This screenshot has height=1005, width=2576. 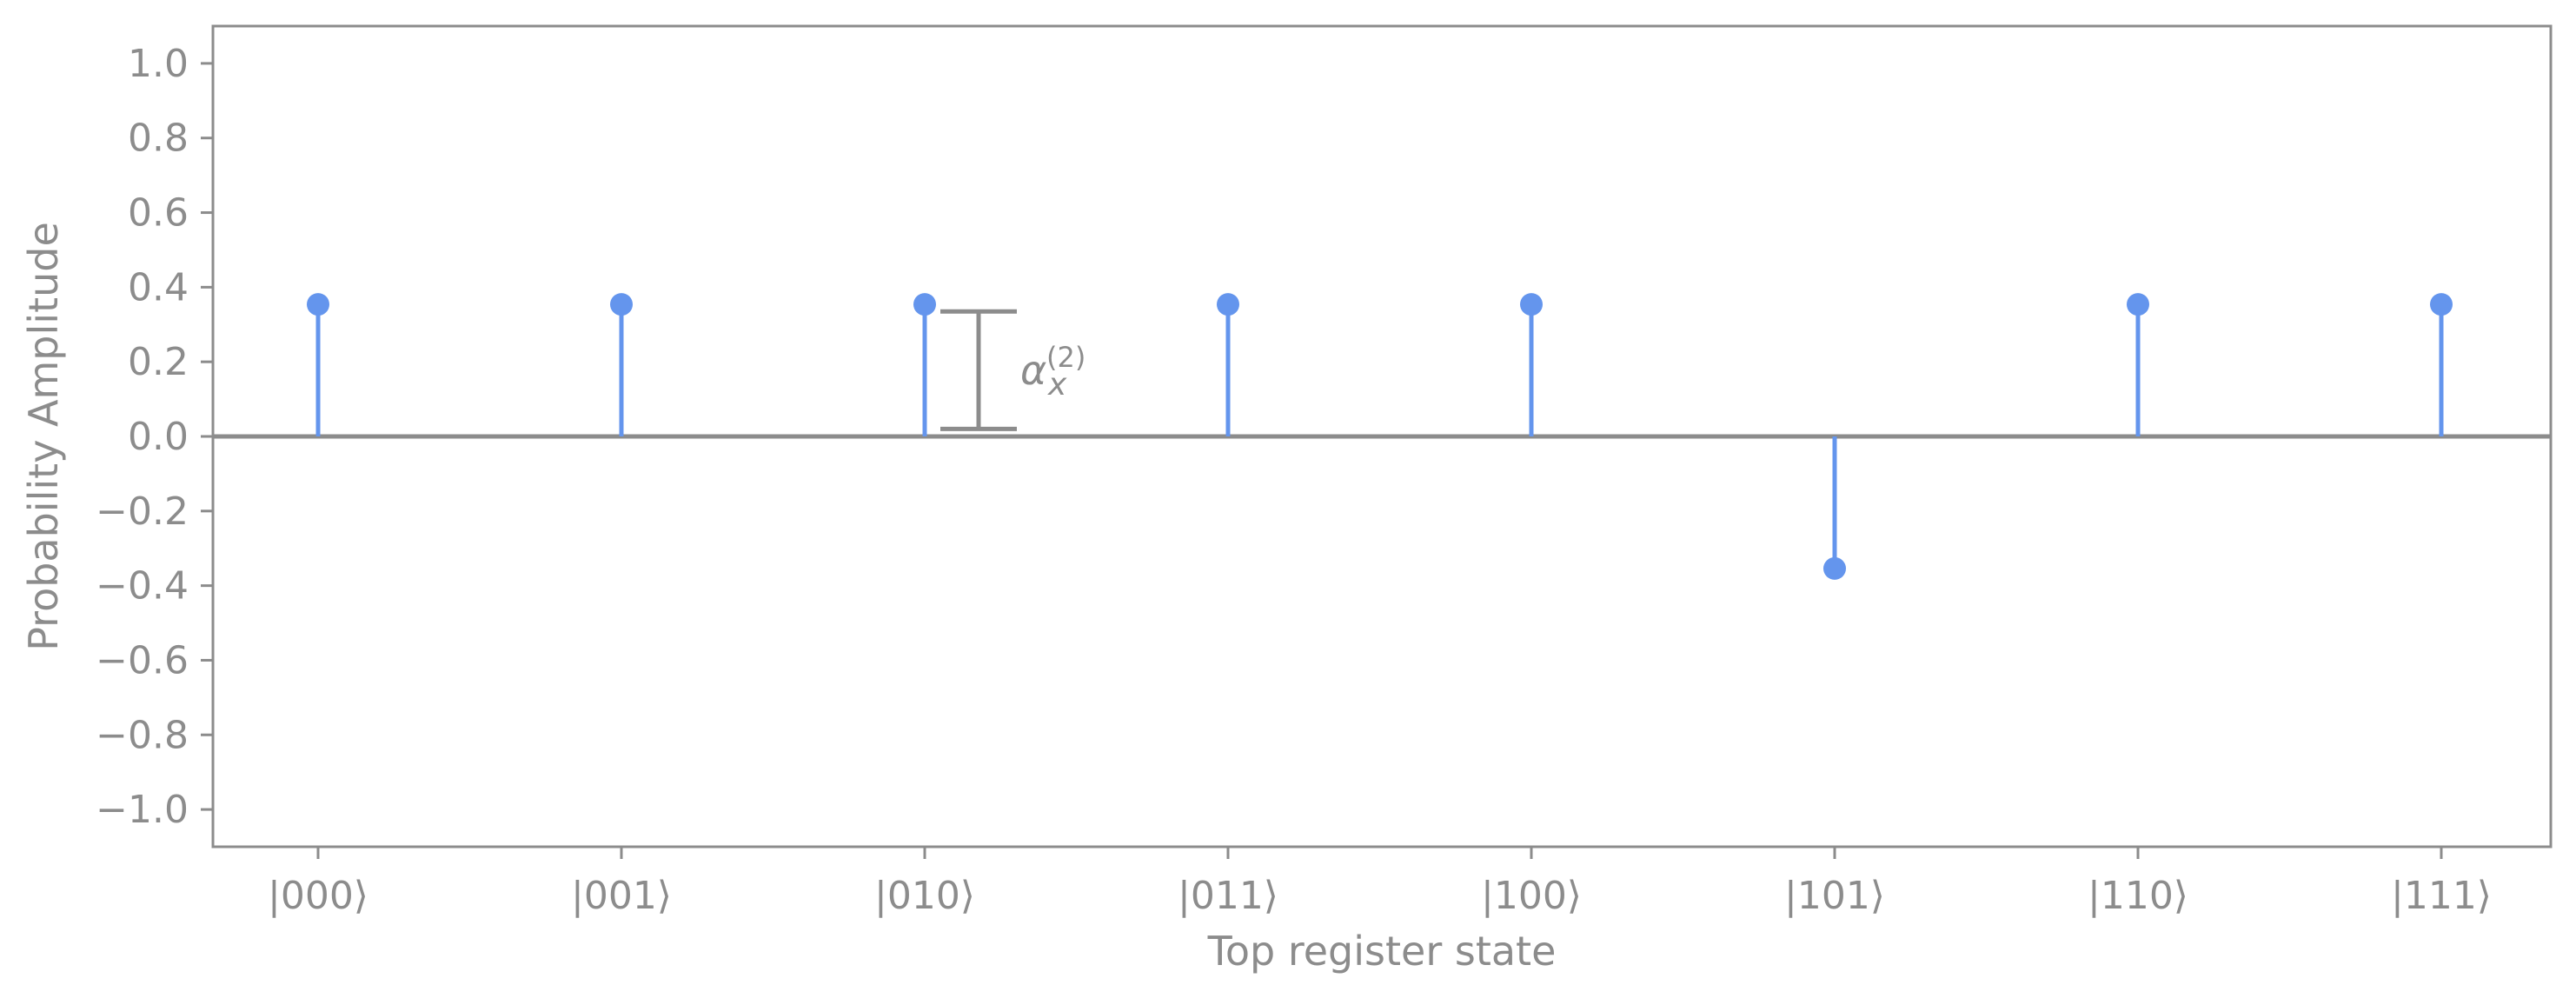 What do you see at coordinates (2441, 896) in the screenshot?
I see `x-tick-label: |111⟩` at bounding box center [2441, 896].